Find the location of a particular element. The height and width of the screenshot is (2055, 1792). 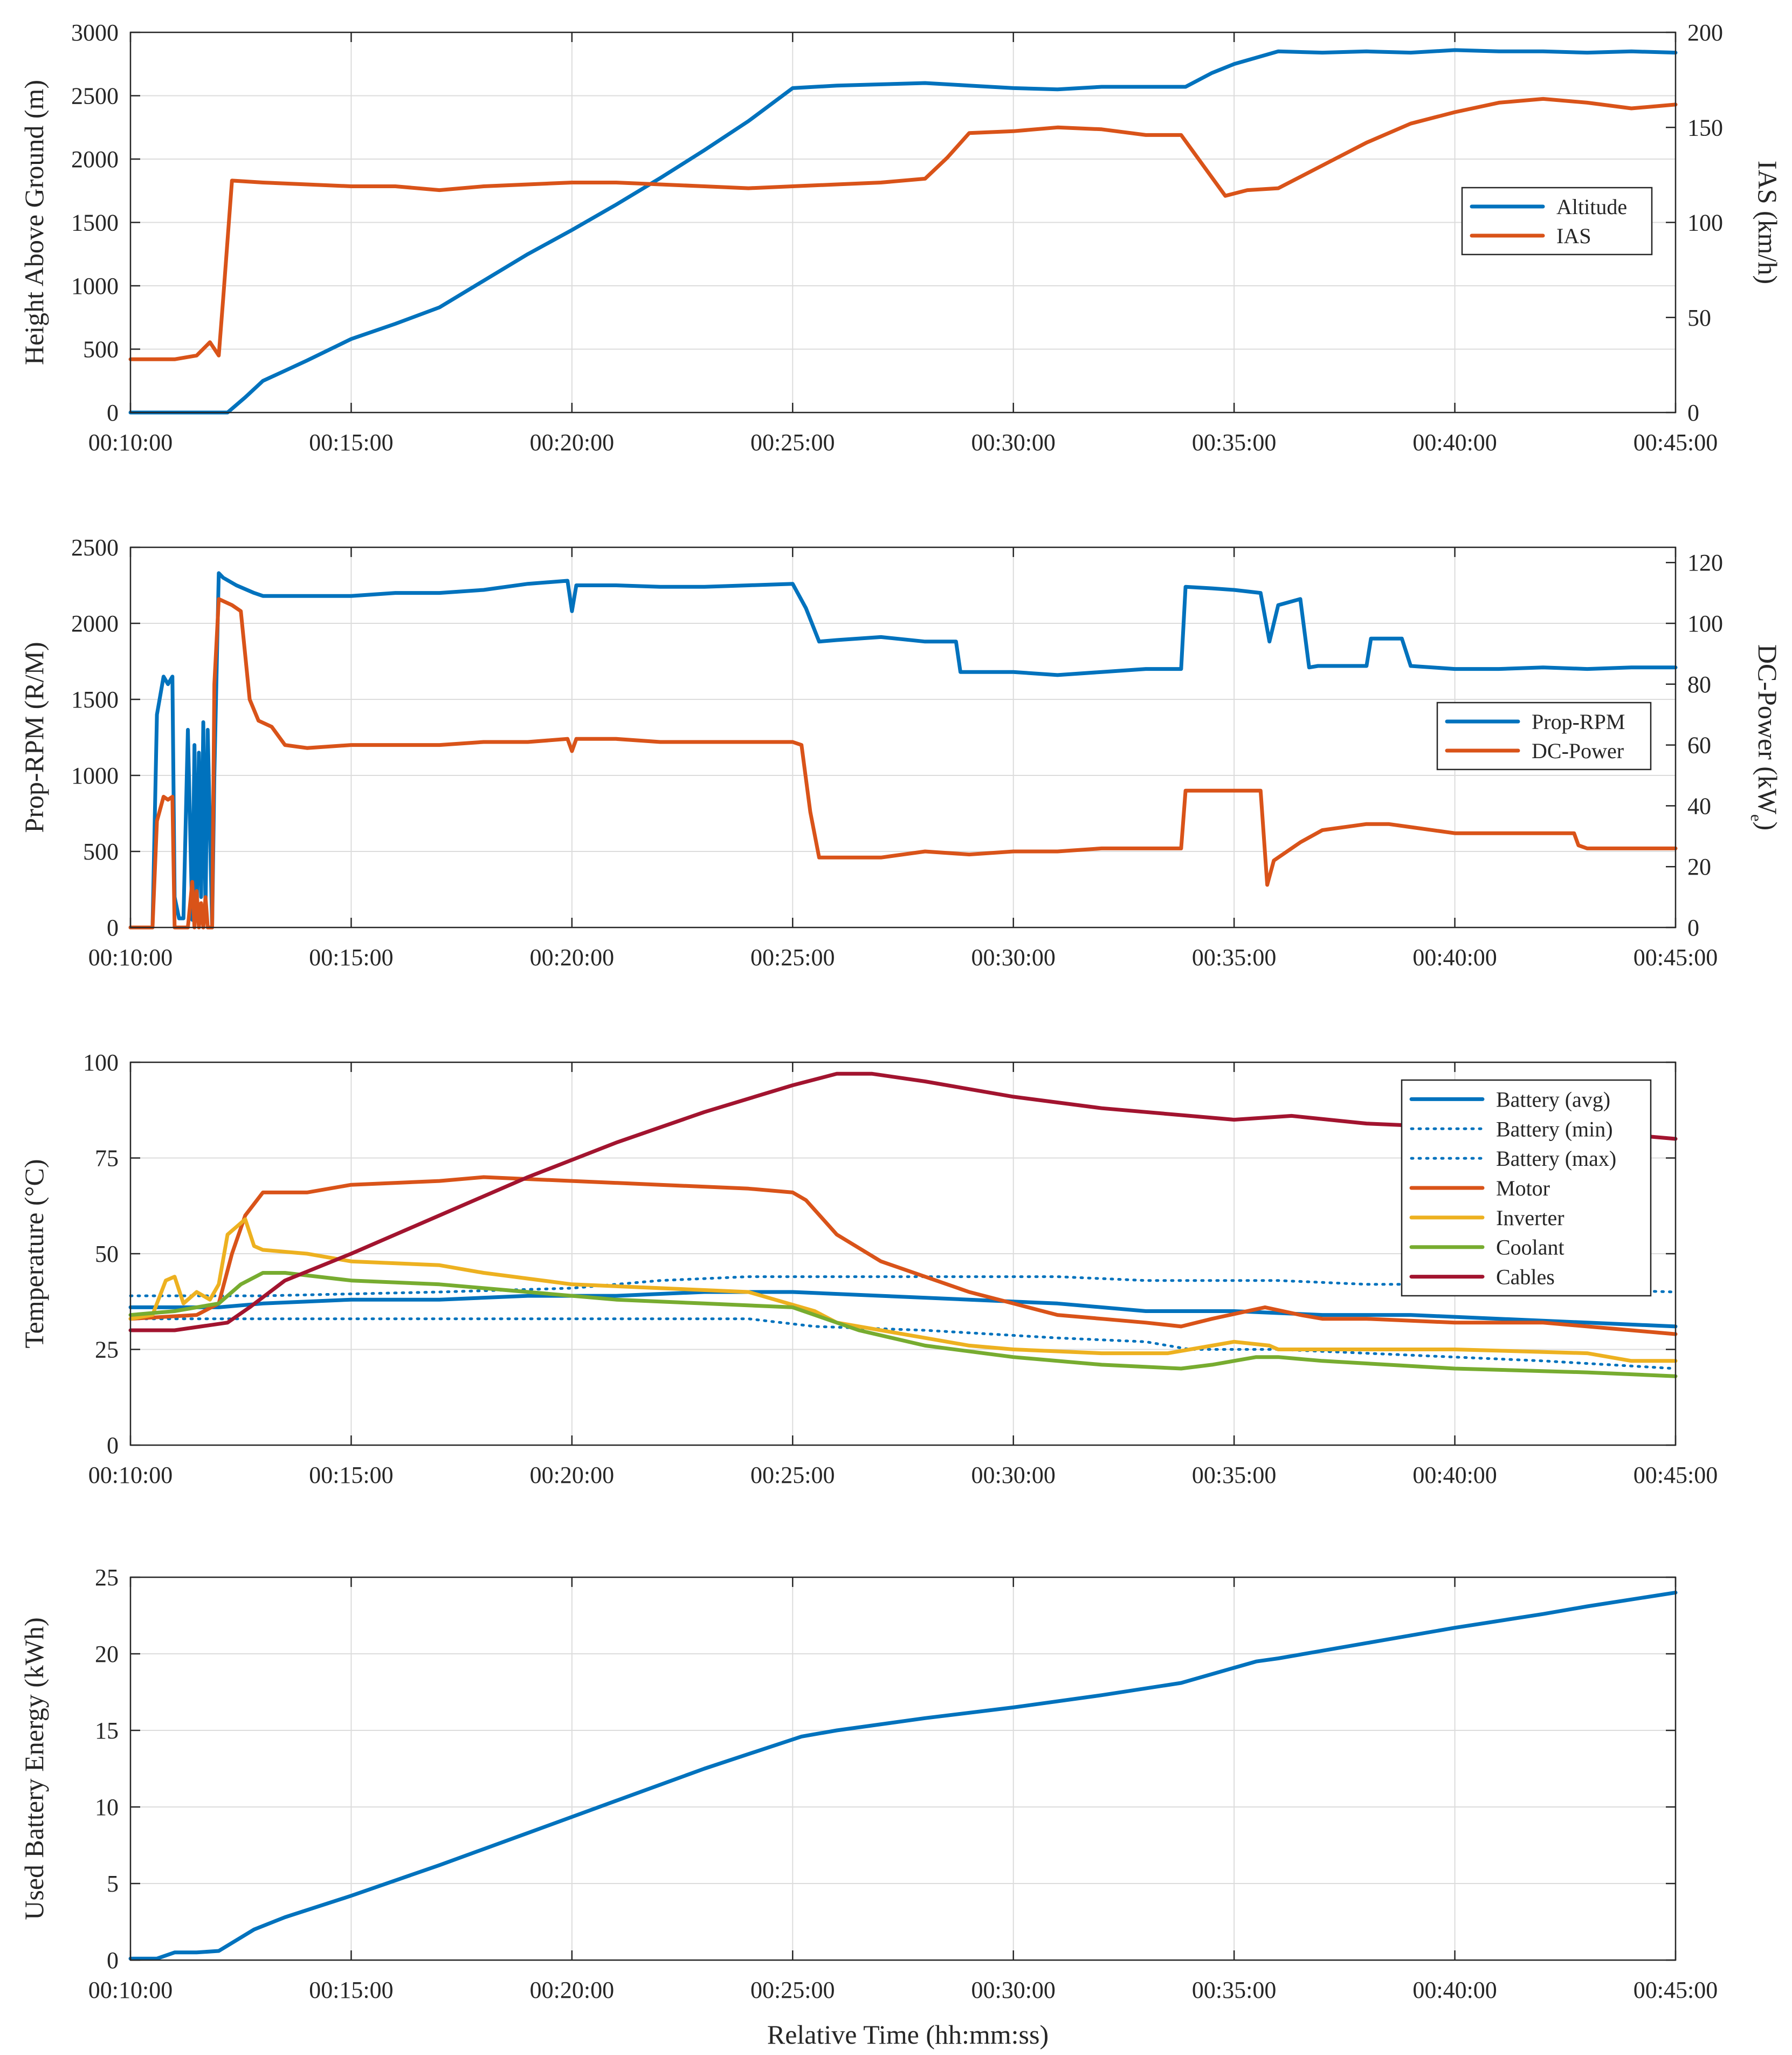

legend-label: Motor is located at coordinates (1523, 1188).